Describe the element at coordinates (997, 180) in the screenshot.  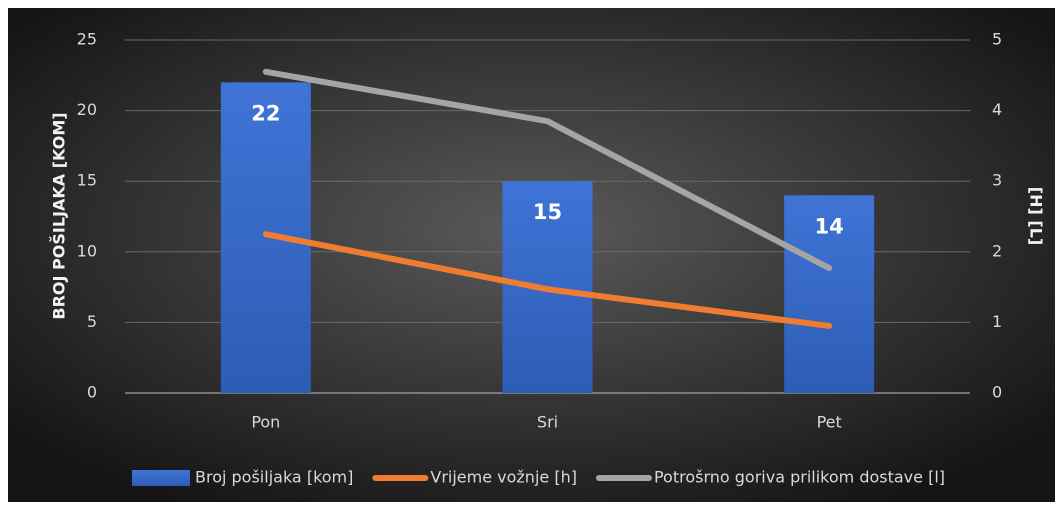
I see `y2-tick-label: 3` at that location.